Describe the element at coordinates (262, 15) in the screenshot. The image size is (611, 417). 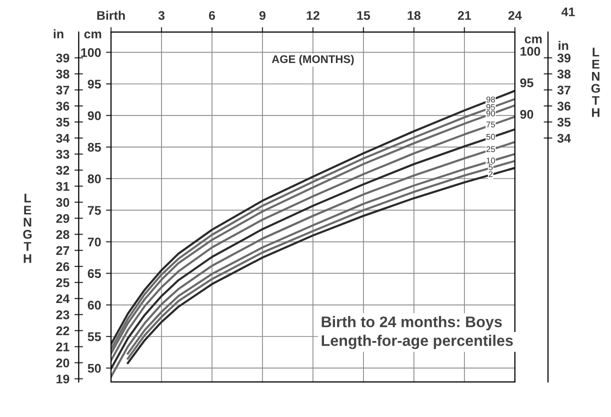
I see `x-tick-label: 9` at that location.